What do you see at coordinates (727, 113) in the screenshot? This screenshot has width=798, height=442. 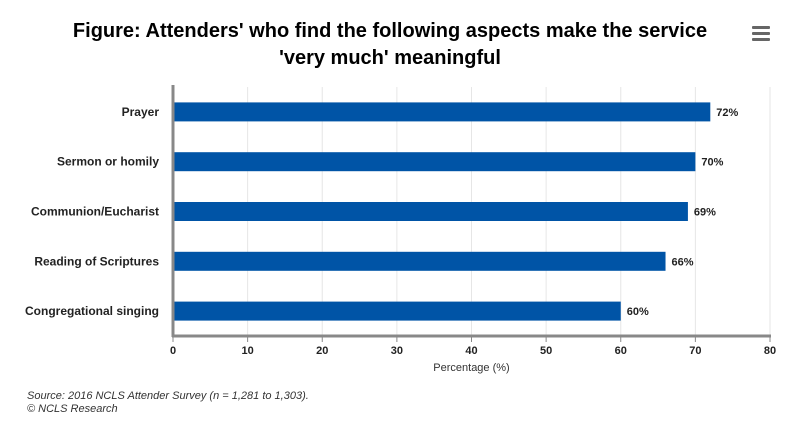 I see `data-label: 72%` at bounding box center [727, 113].